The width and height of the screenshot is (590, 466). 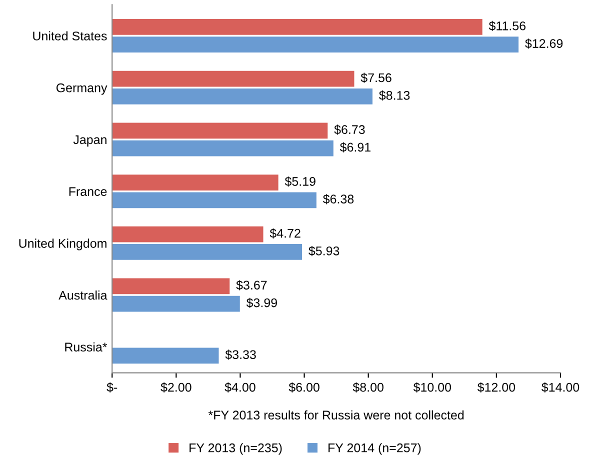 I want to click on data-label: $5.93, so click(x=324, y=251).